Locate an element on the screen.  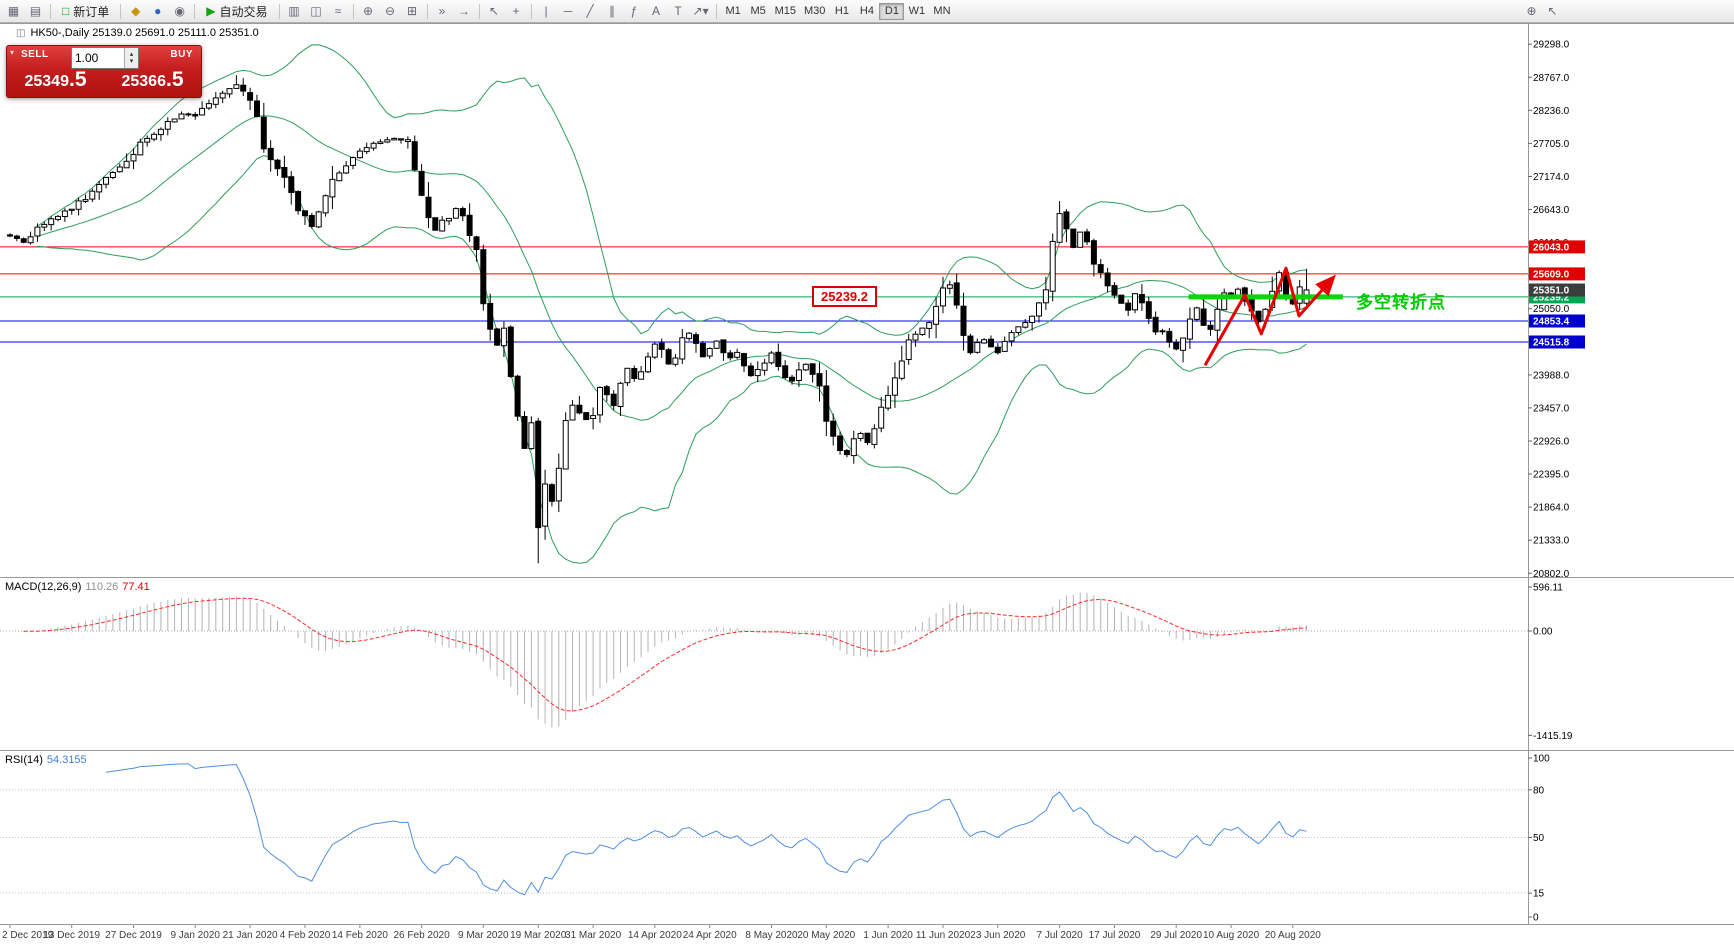
magnifier-button: ⊕ is located at coordinates (1531, 11).